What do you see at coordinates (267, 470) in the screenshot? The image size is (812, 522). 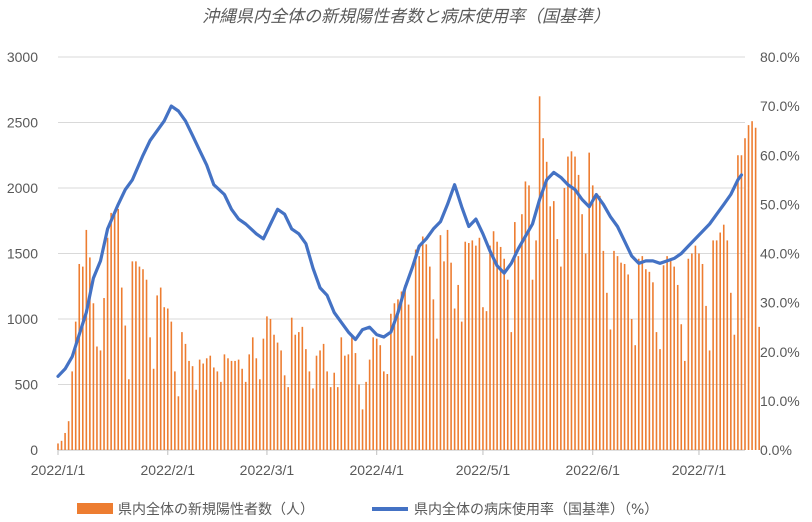 I see `x-tick-label: 2022/3/1` at bounding box center [267, 470].